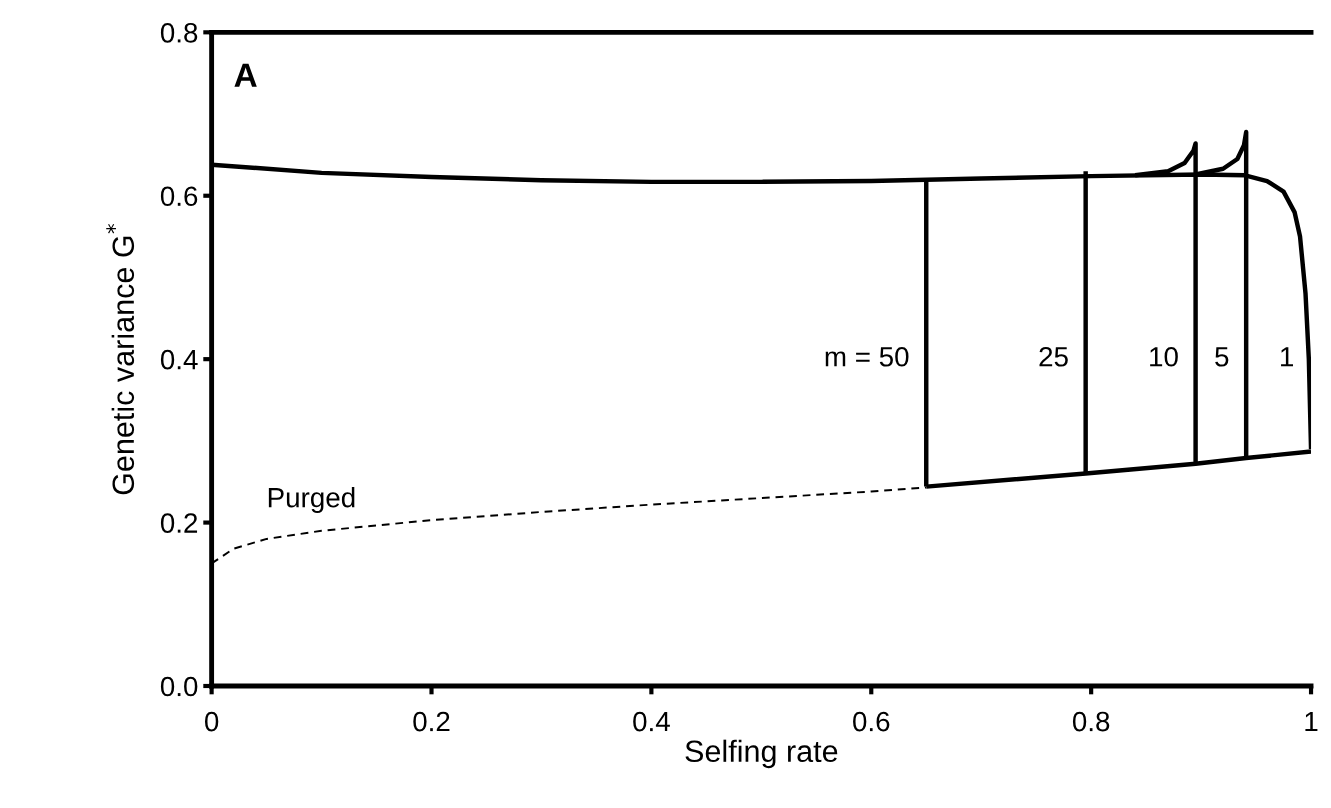 The image size is (1331, 808). Describe the element at coordinates (1222, 357) in the screenshot. I see `series-label: 5` at that location.